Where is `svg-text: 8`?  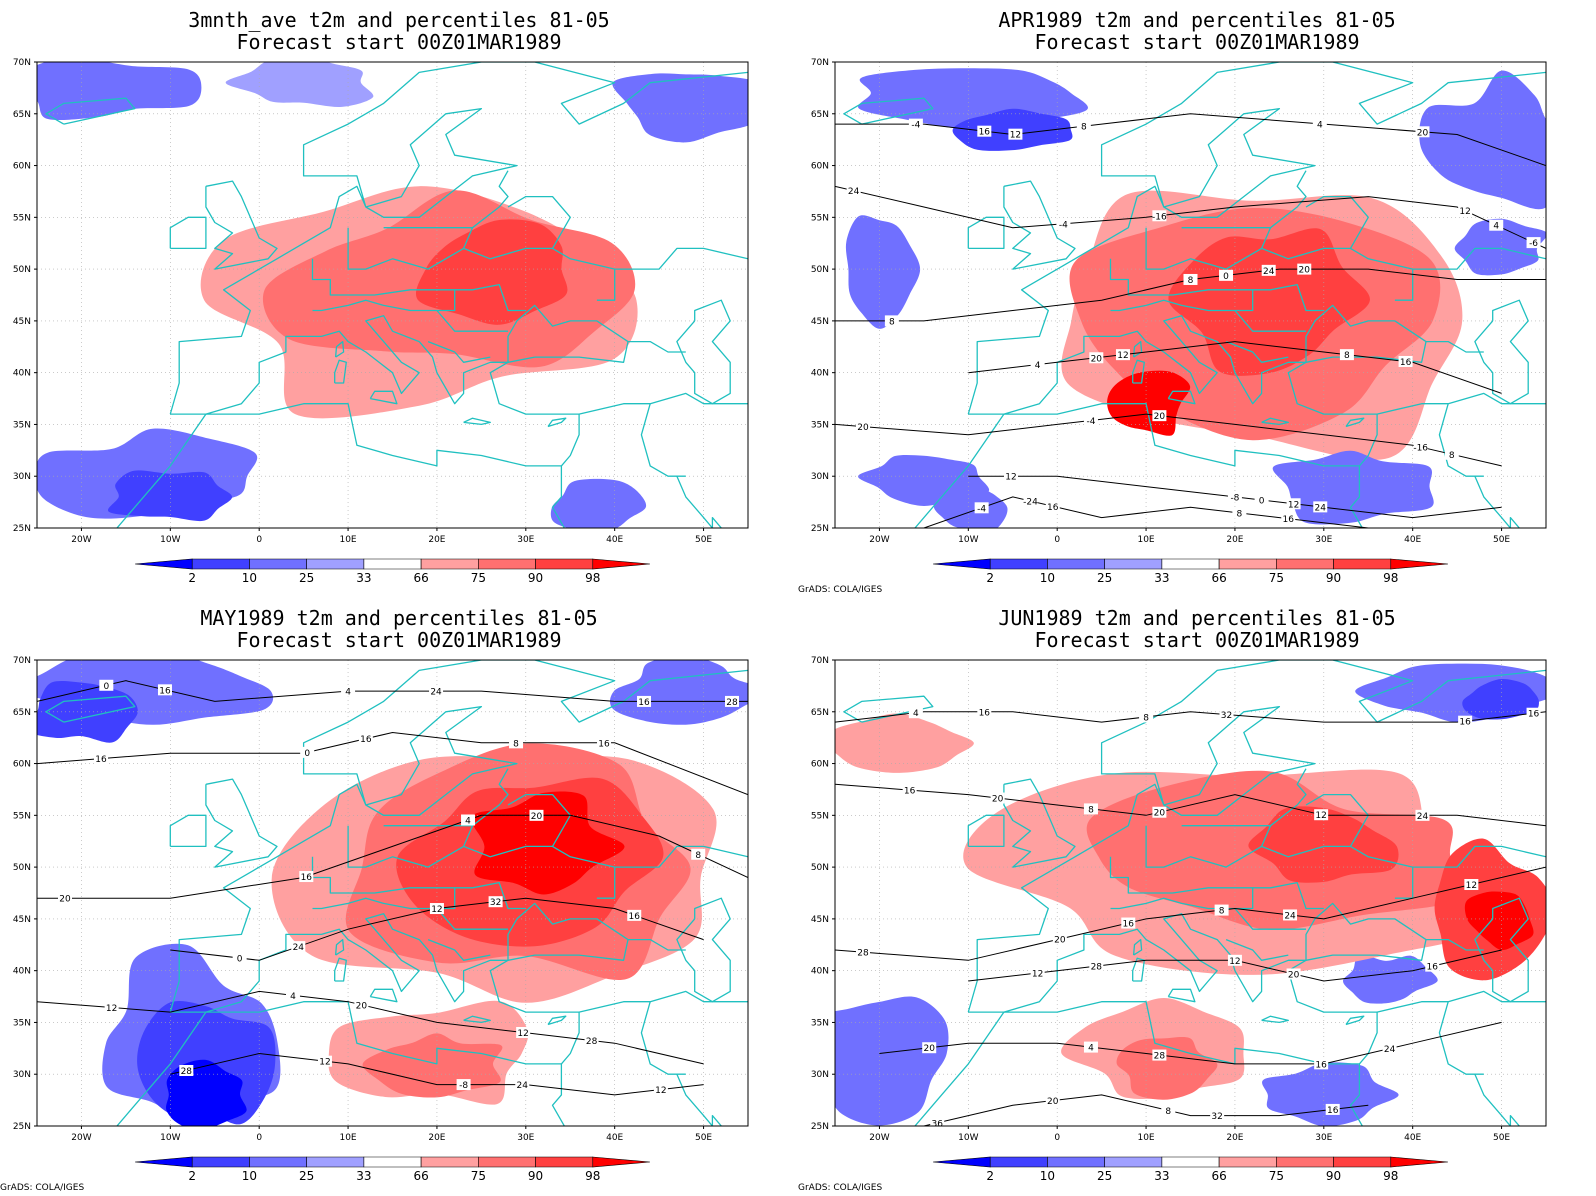 svg-text: 8 is located at coordinates (1222, 912).